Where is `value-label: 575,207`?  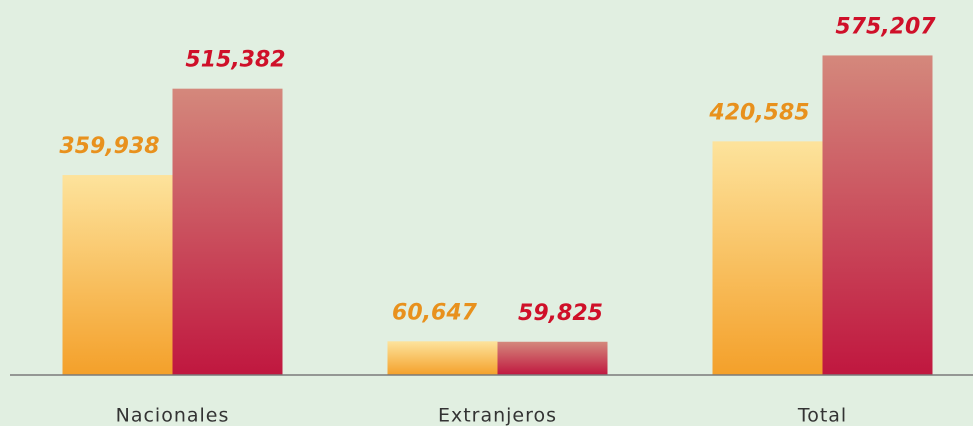 value-label: 575,207 is located at coordinates (885, 26).